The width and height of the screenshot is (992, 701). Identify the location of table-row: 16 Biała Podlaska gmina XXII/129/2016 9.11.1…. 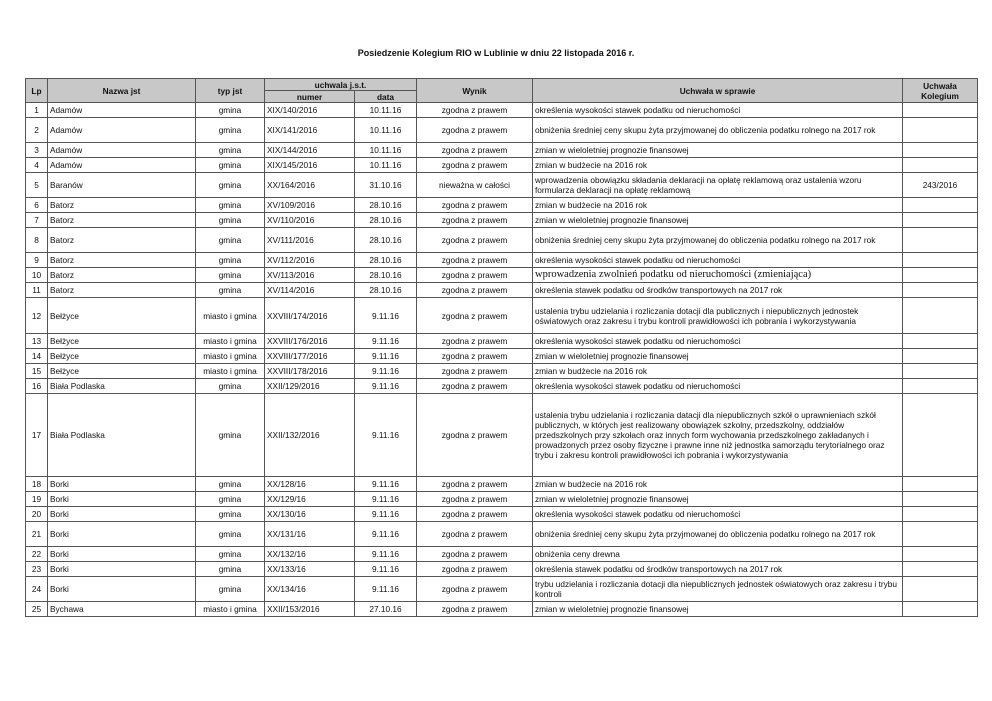
(501, 386).